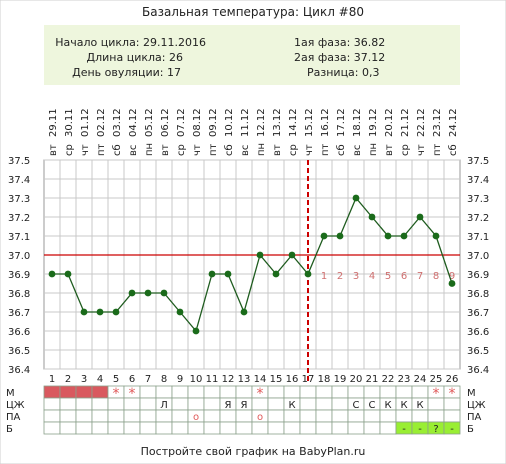  I want to click on date-label: 03.12, so click(117, 122).